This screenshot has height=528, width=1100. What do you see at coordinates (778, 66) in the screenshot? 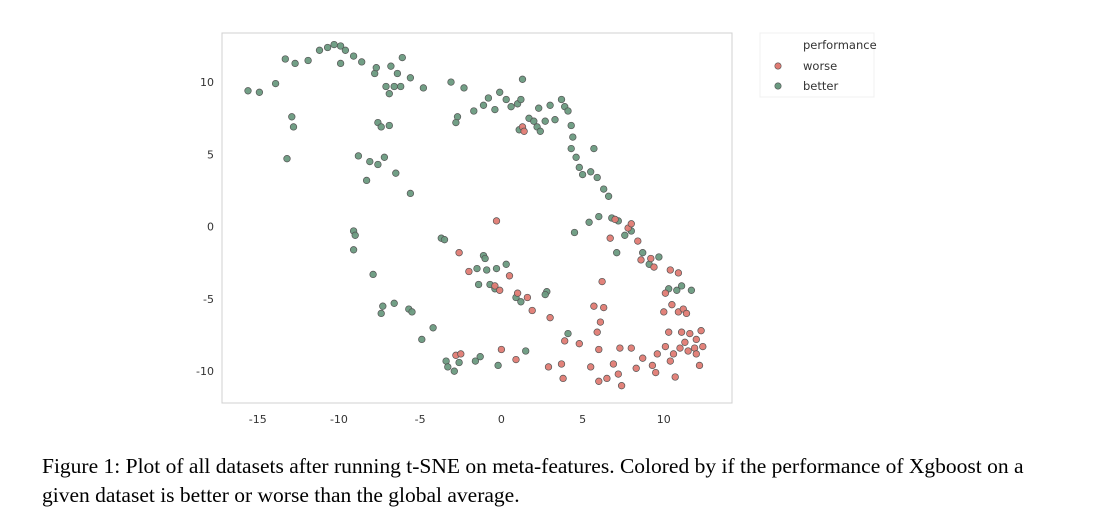
I see `legend-marker-worse` at bounding box center [778, 66].